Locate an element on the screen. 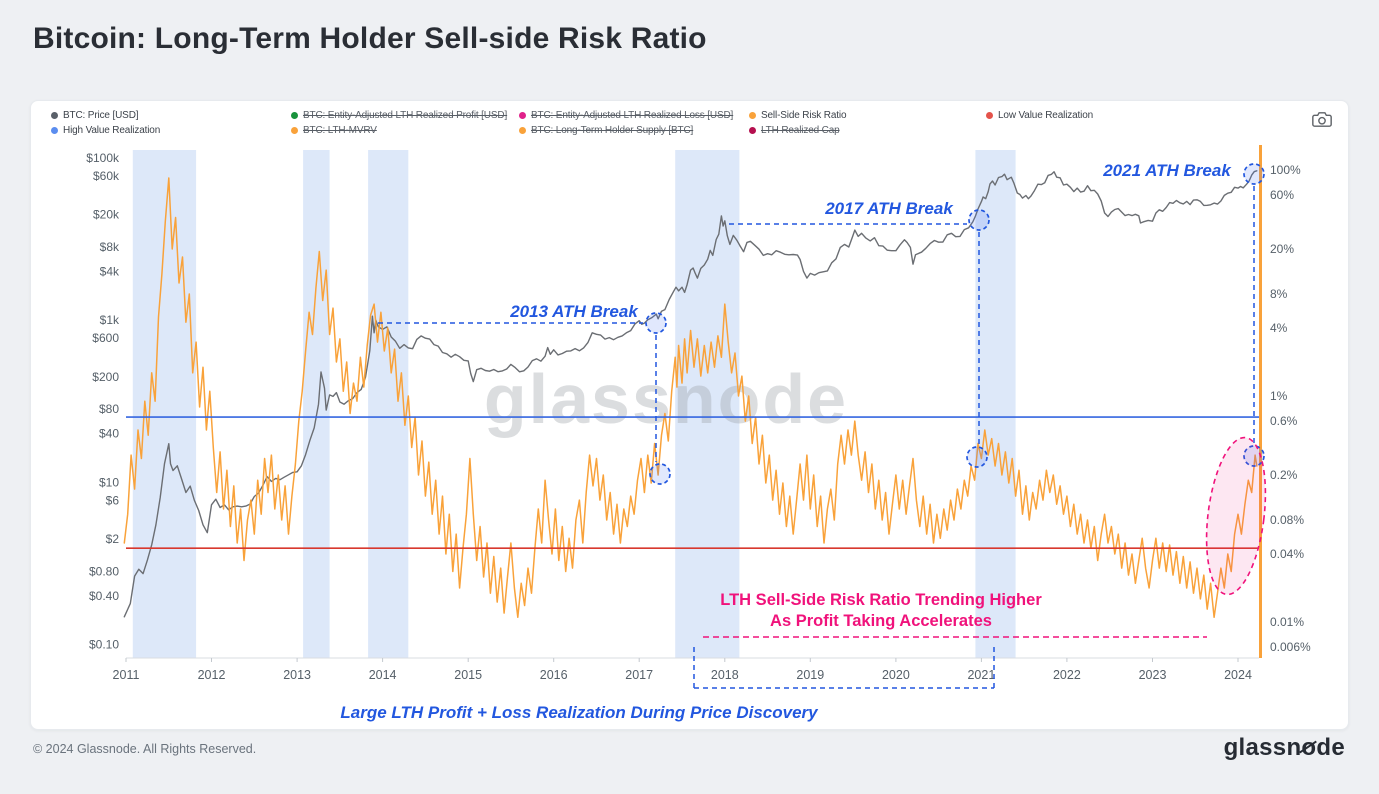  logo-text-left: glassn is located at coordinates (1262, 747).